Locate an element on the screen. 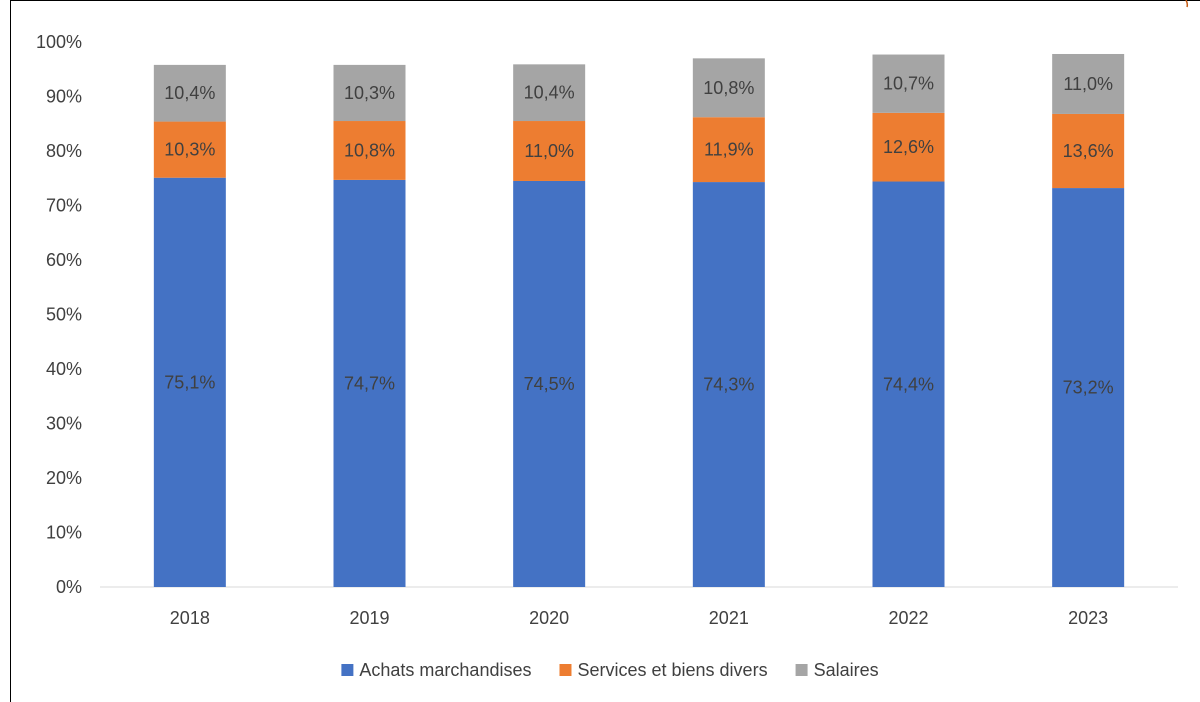 The image size is (1200, 702). data-label: 74,7% is located at coordinates (369, 383).